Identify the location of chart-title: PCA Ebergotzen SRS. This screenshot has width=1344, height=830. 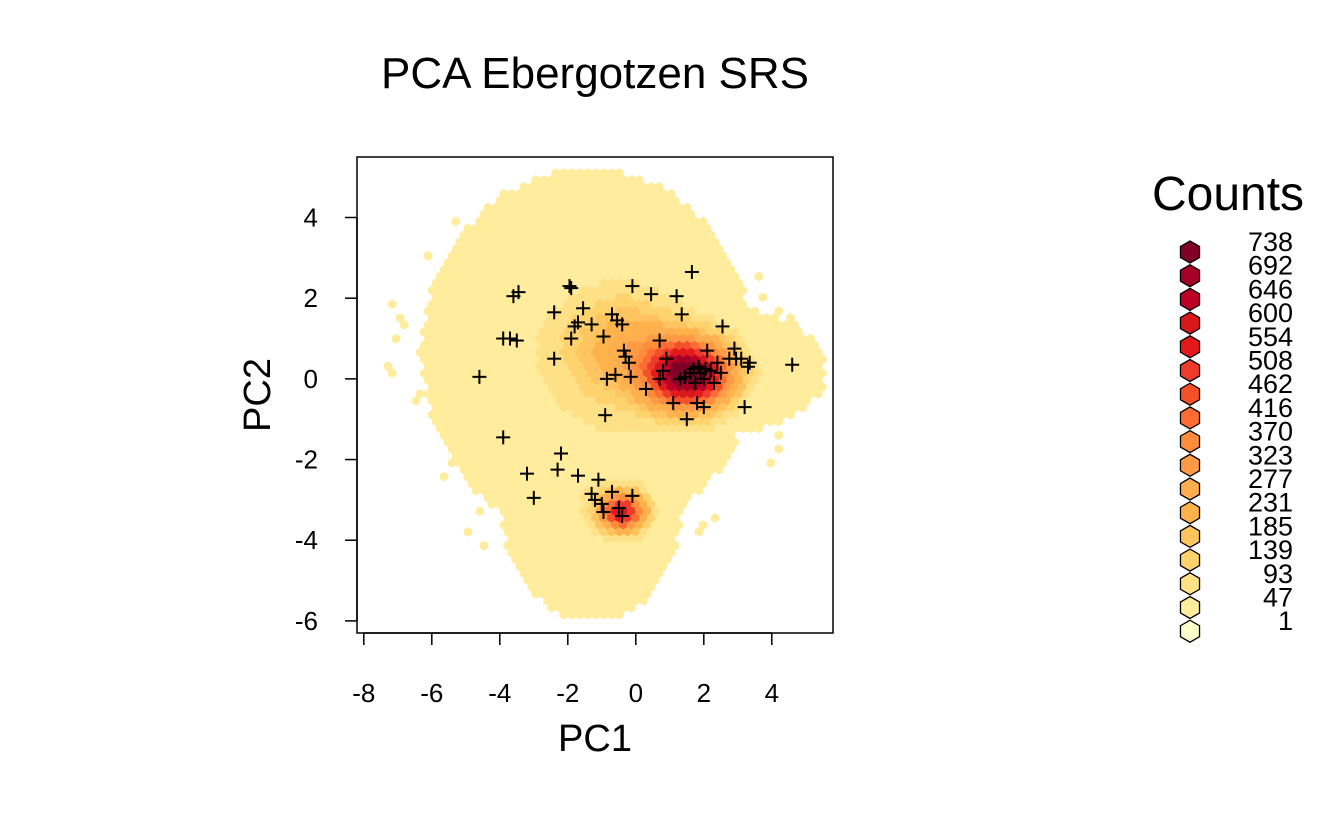
(595, 73).